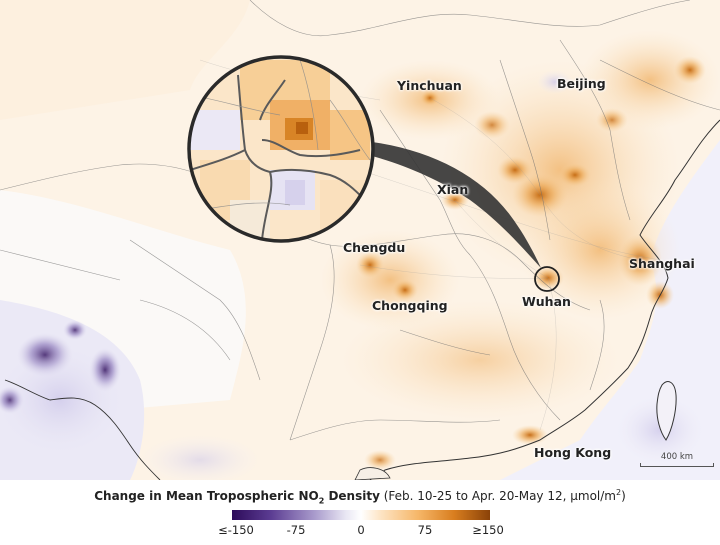  I want to click on legend-title-text: Change in Mean Tropospheric NO, so click(206, 496).